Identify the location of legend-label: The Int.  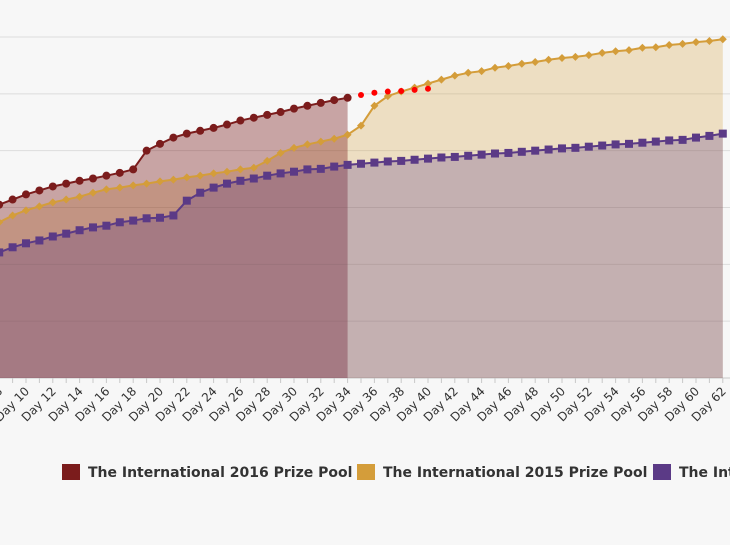
(704, 473).